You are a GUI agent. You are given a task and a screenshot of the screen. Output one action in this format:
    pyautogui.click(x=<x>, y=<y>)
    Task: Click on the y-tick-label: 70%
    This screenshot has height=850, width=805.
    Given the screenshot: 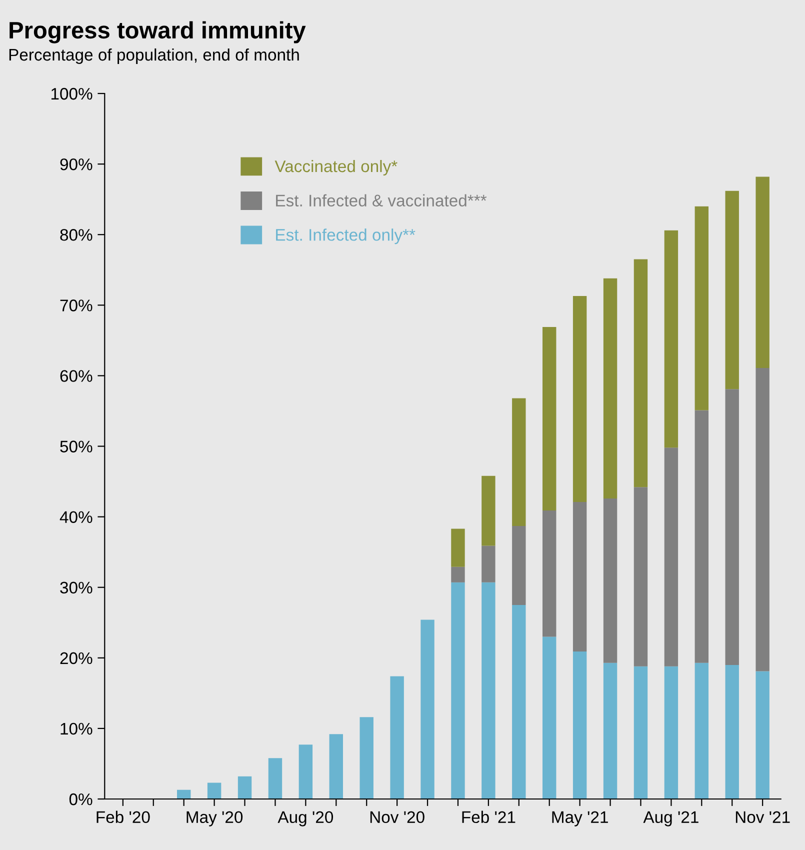 What is the action you would take?
    pyautogui.click(x=76, y=306)
    